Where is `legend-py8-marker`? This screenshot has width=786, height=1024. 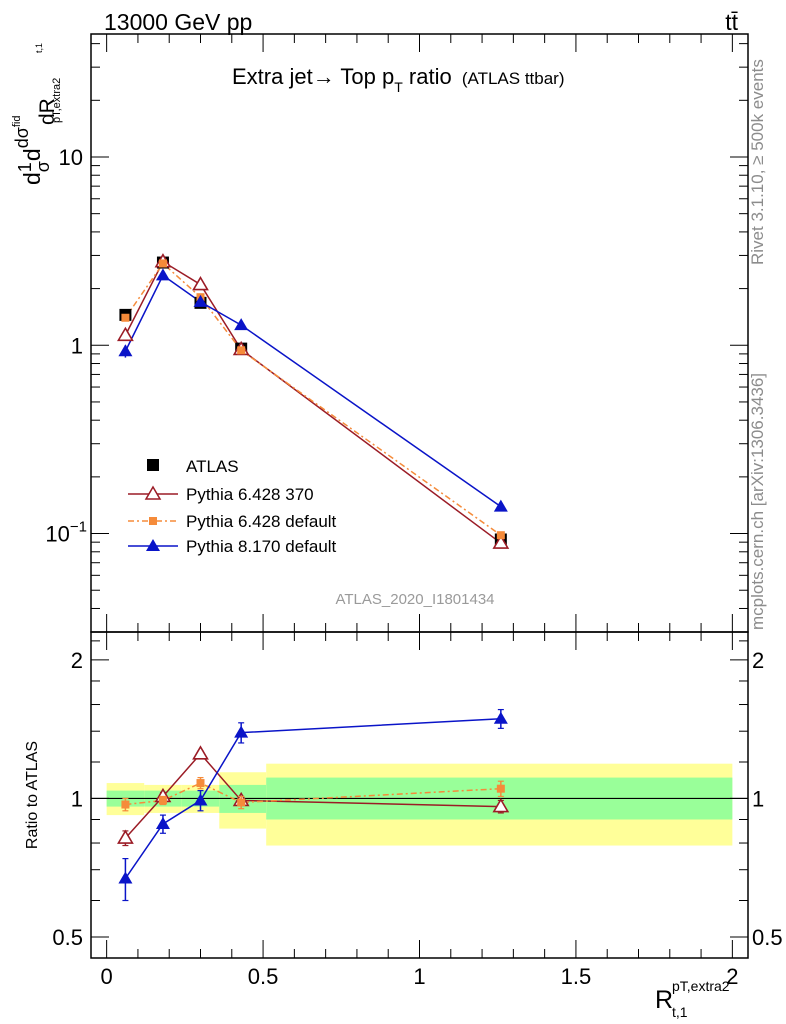
legend-py8-marker is located at coordinates (153, 545).